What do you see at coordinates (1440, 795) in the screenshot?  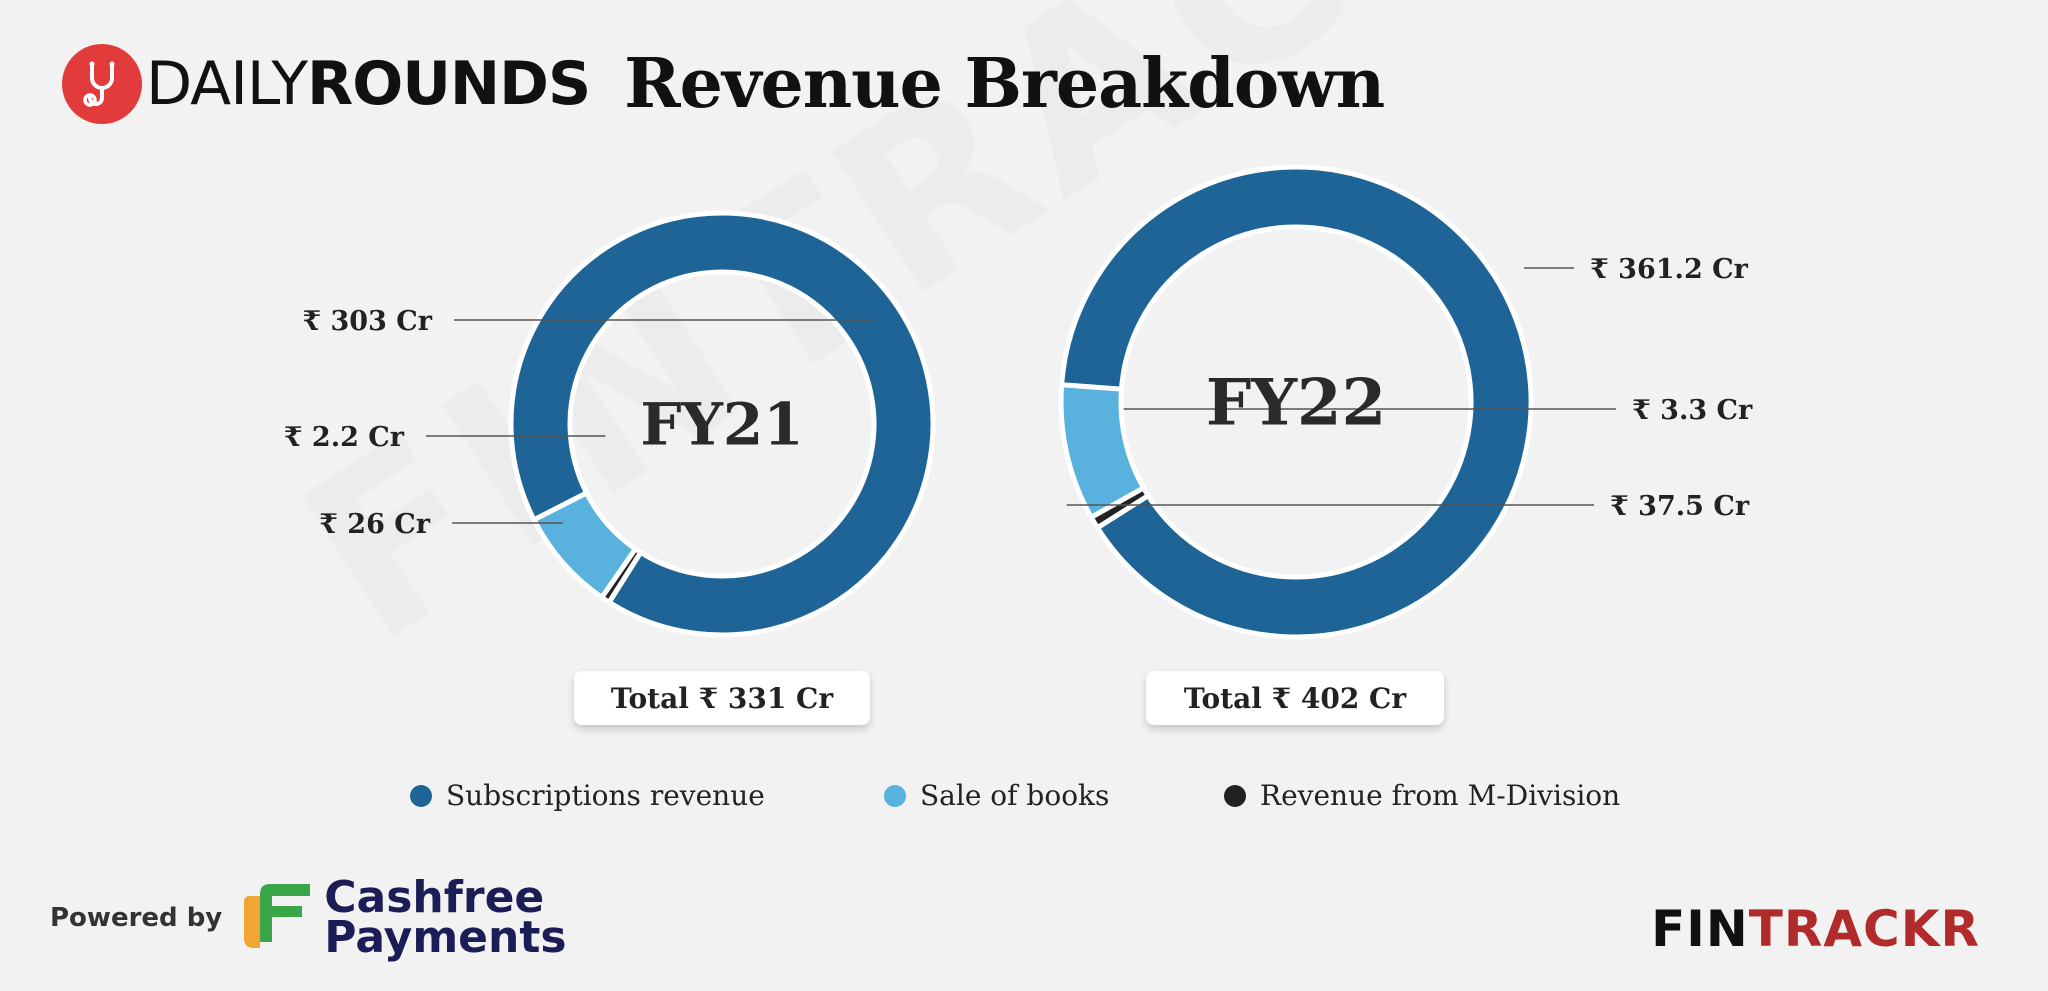 I see `legend-label: Revenue from M-Division` at bounding box center [1440, 795].